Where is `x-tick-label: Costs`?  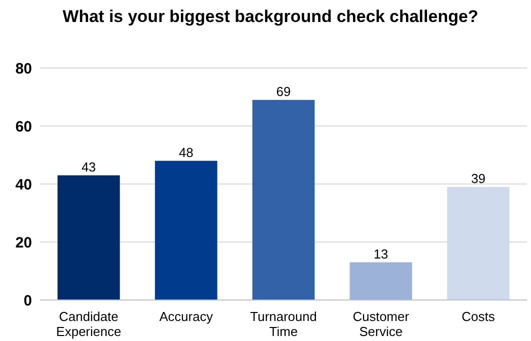 x-tick-label: Costs is located at coordinates (479, 316).